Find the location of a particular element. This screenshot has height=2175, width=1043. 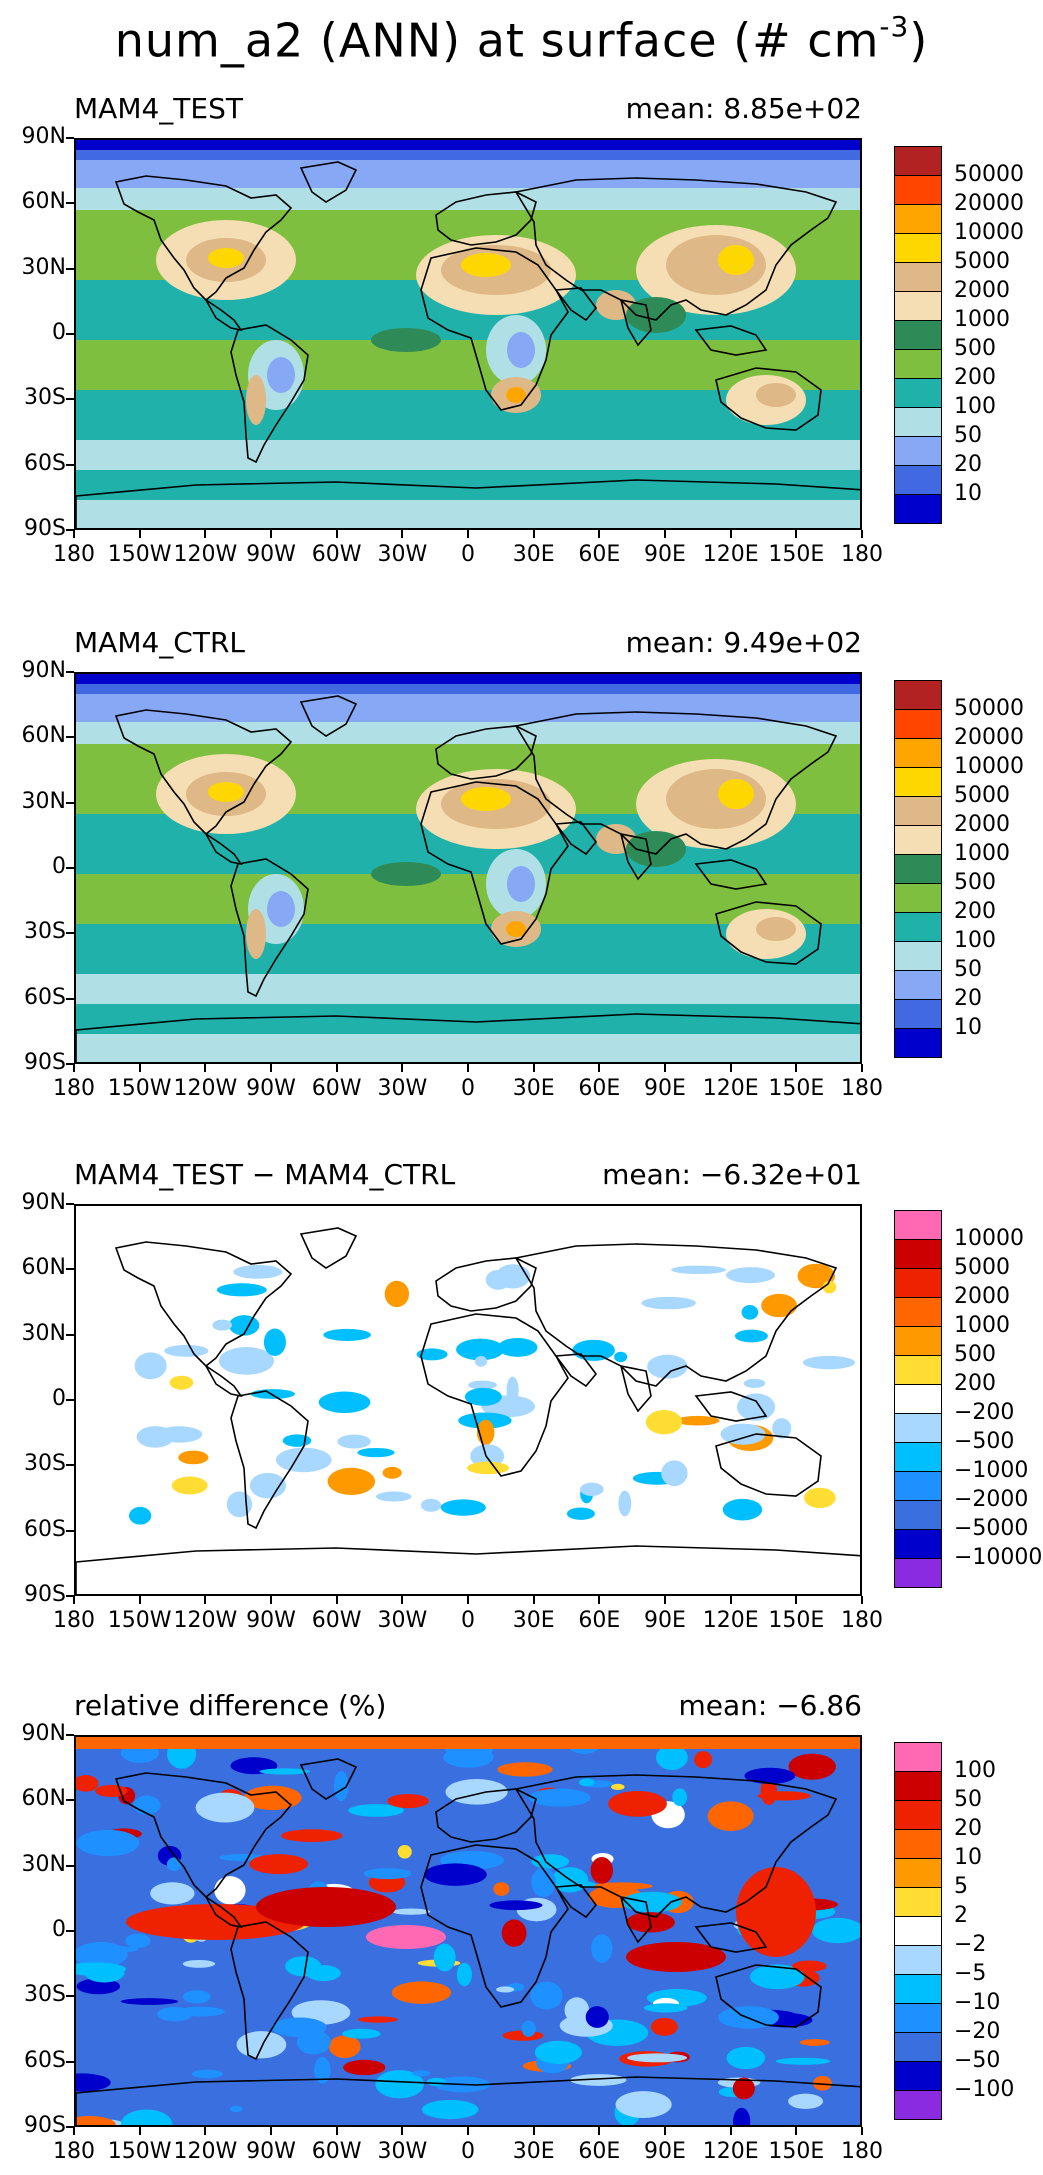

panel-title: MAM4_CTRL is located at coordinates (159, 642).